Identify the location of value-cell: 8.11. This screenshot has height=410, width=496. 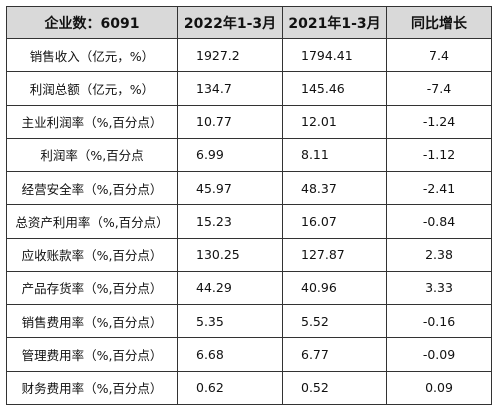
(334, 155).